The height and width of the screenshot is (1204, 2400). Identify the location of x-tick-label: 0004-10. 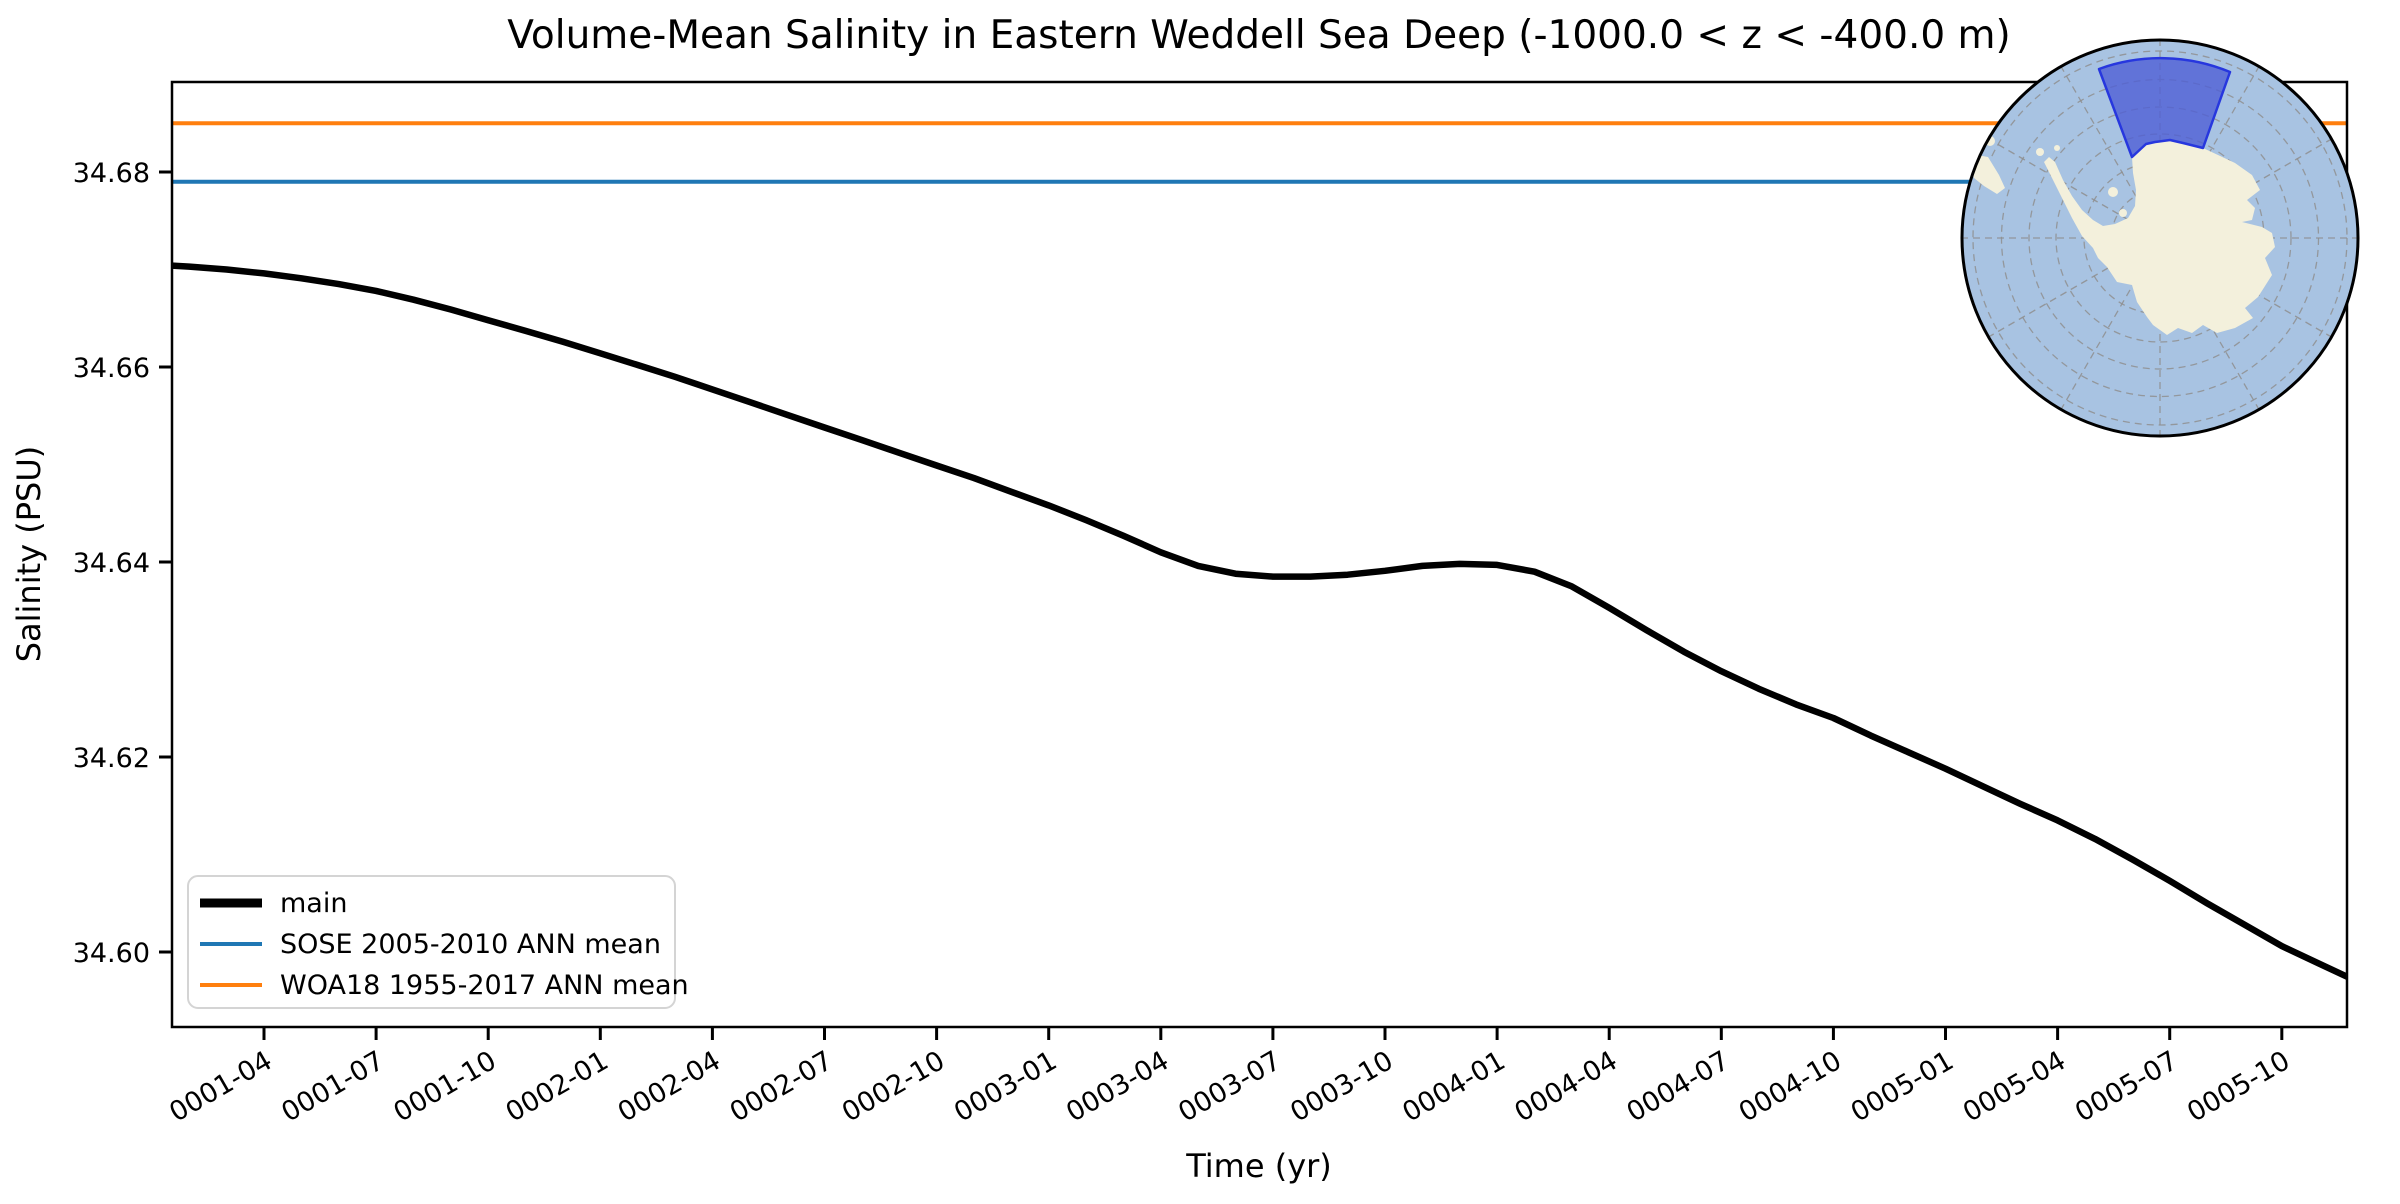
(1790, 1086).